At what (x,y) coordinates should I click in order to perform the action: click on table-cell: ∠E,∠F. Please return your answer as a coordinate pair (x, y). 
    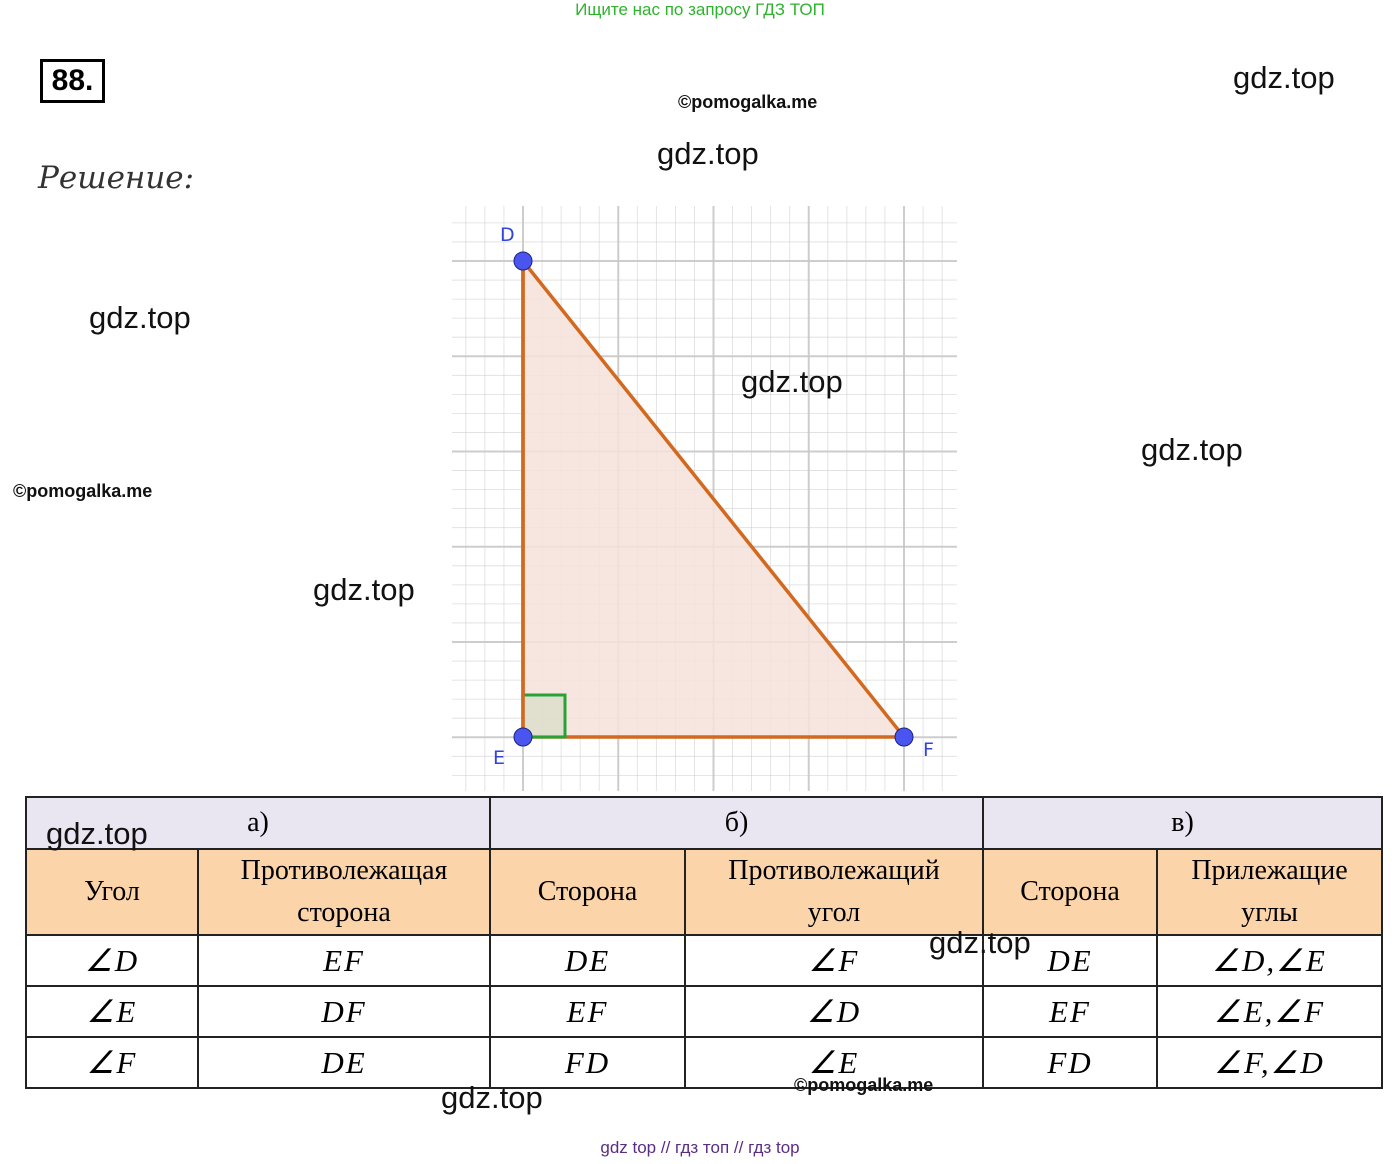
    Looking at the image, I should click on (1269, 1011).